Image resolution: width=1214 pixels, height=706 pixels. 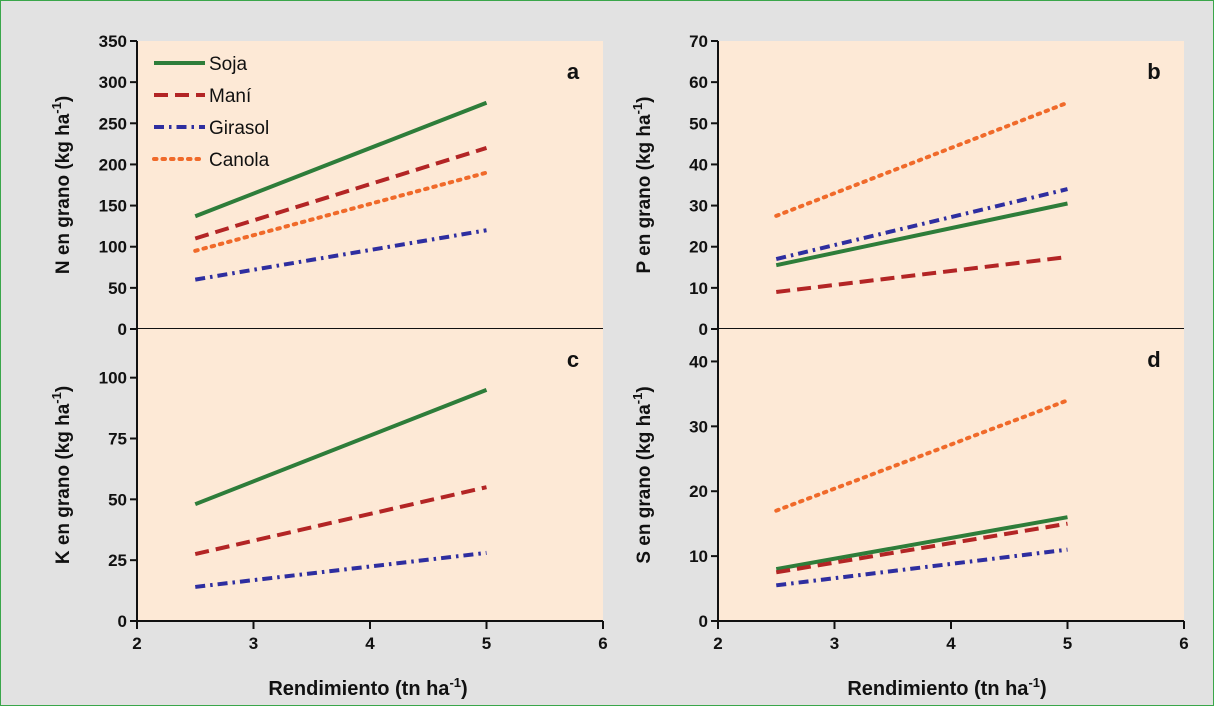 What do you see at coordinates (113, 164) in the screenshot?
I see `y-tick-label: 200` at bounding box center [113, 164].